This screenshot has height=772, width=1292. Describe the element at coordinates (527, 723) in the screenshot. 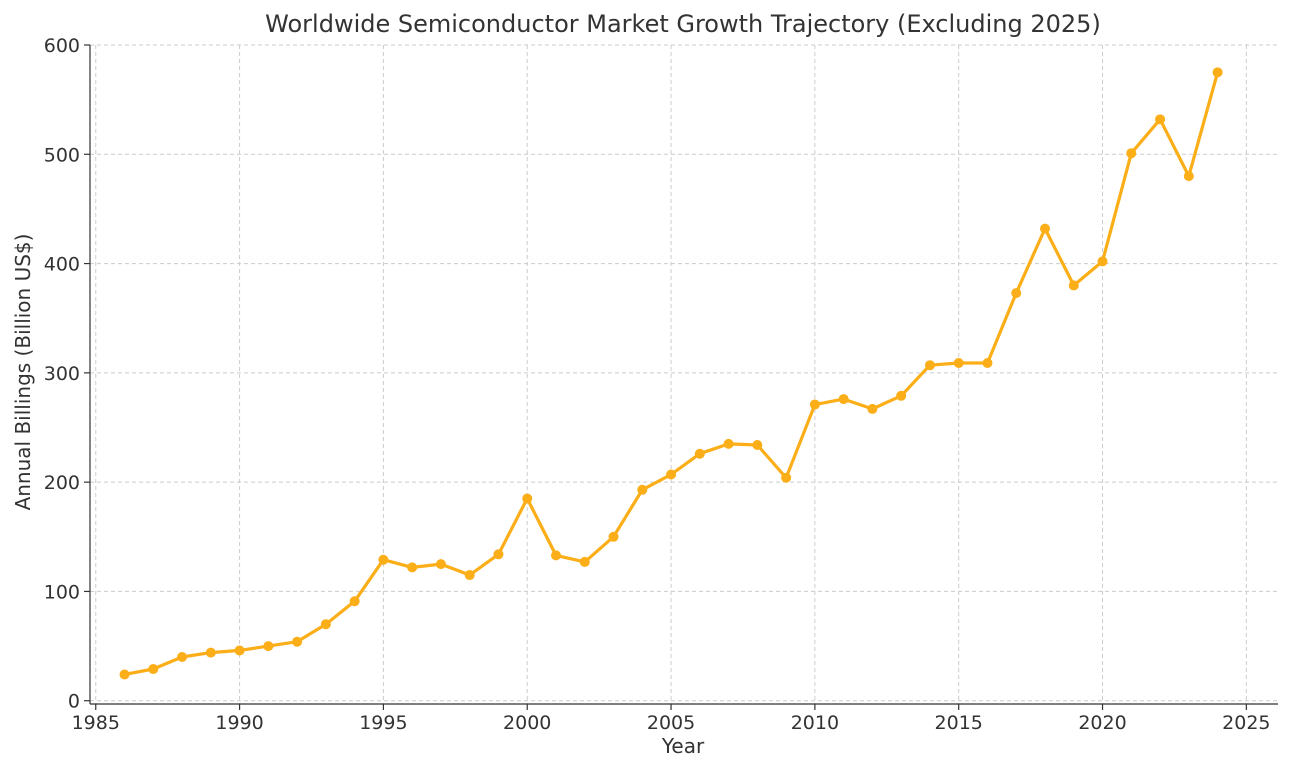

I see `x-tick-label: 2000` at that location.